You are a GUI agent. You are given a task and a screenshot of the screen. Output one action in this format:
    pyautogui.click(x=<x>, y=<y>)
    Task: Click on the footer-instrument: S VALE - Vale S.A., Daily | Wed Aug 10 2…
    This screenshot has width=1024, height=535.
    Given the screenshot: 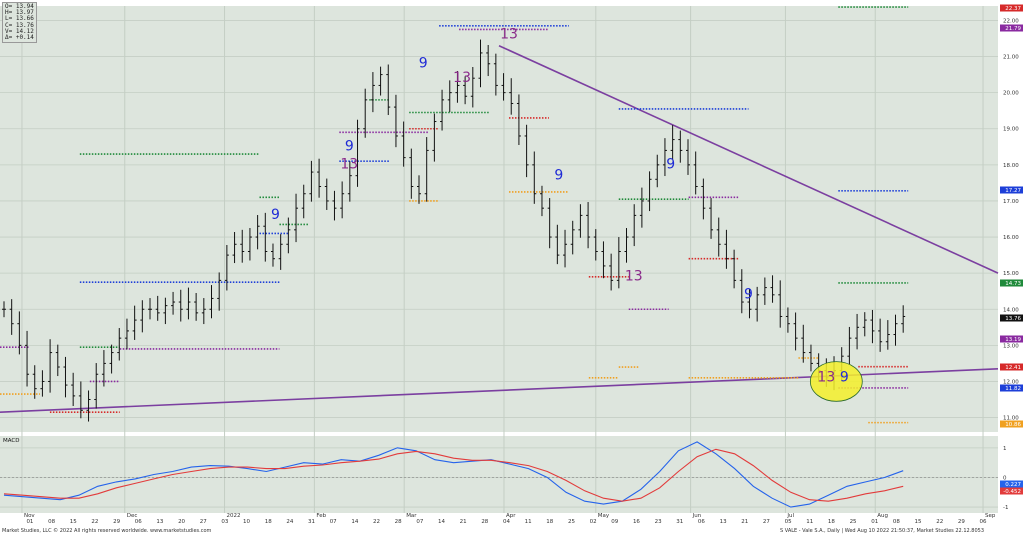 What is the action you would take?
    pyautogui.click(x=881, y=531)
    